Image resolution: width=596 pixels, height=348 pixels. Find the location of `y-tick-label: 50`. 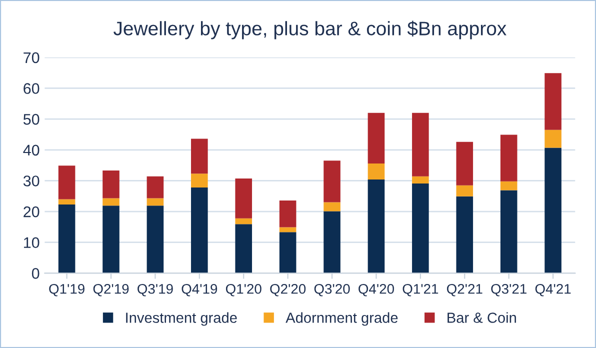

y-tick-label: 50 is located at coordinates (31, 119).